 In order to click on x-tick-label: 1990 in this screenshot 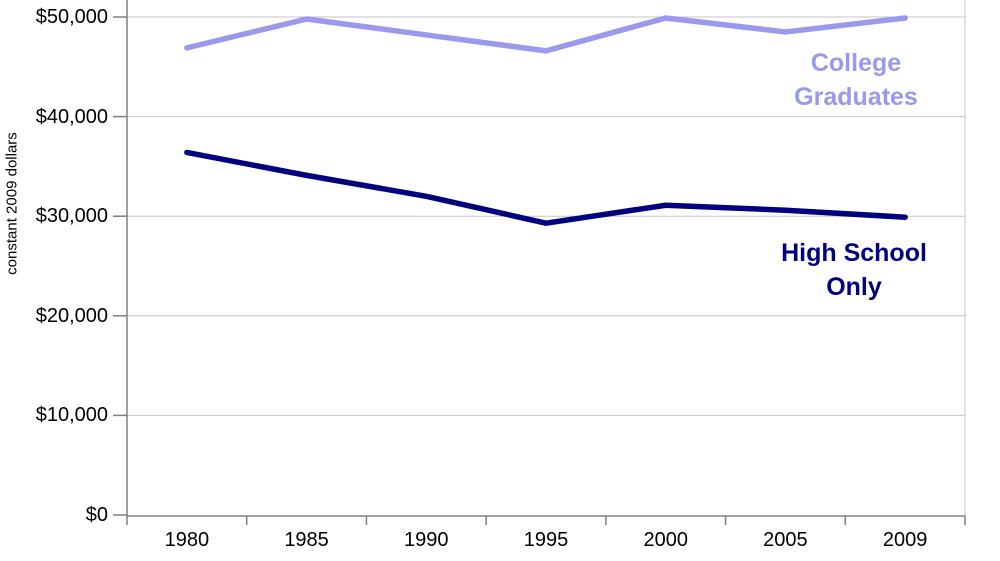, I will do `click(426, 540)`.